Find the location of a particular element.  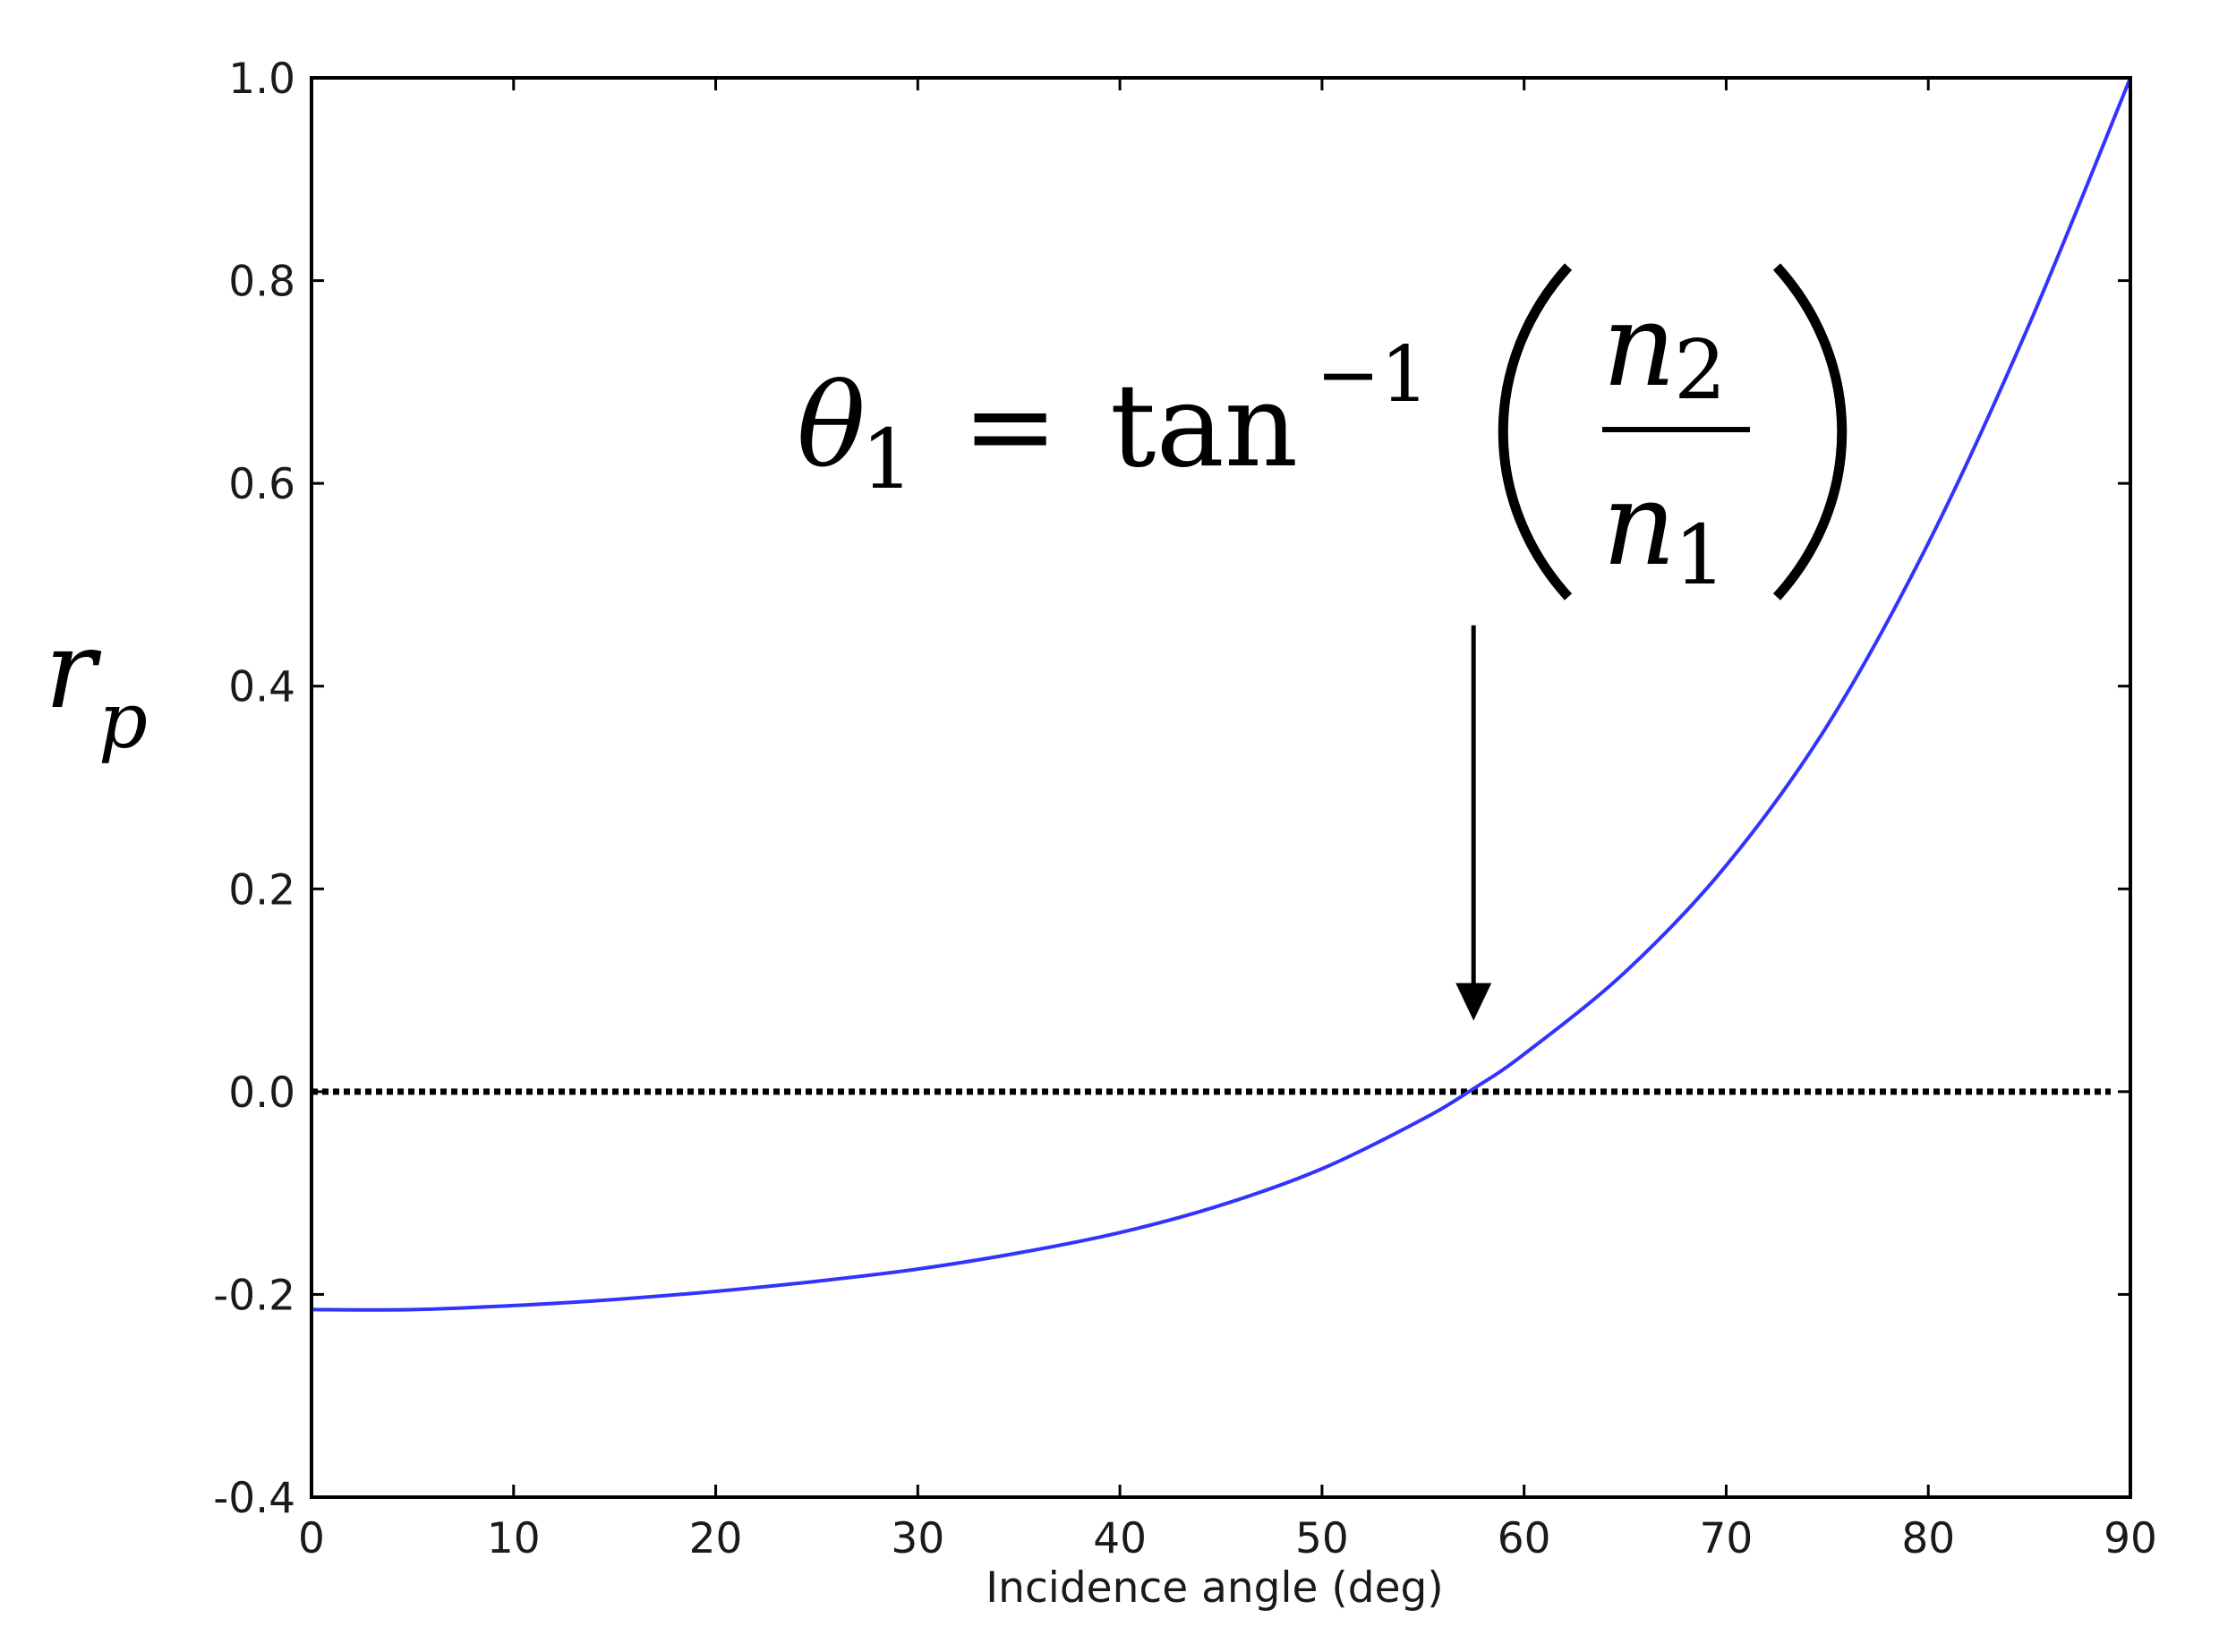

equation-func: tan is located at coordinates (1204, 426).